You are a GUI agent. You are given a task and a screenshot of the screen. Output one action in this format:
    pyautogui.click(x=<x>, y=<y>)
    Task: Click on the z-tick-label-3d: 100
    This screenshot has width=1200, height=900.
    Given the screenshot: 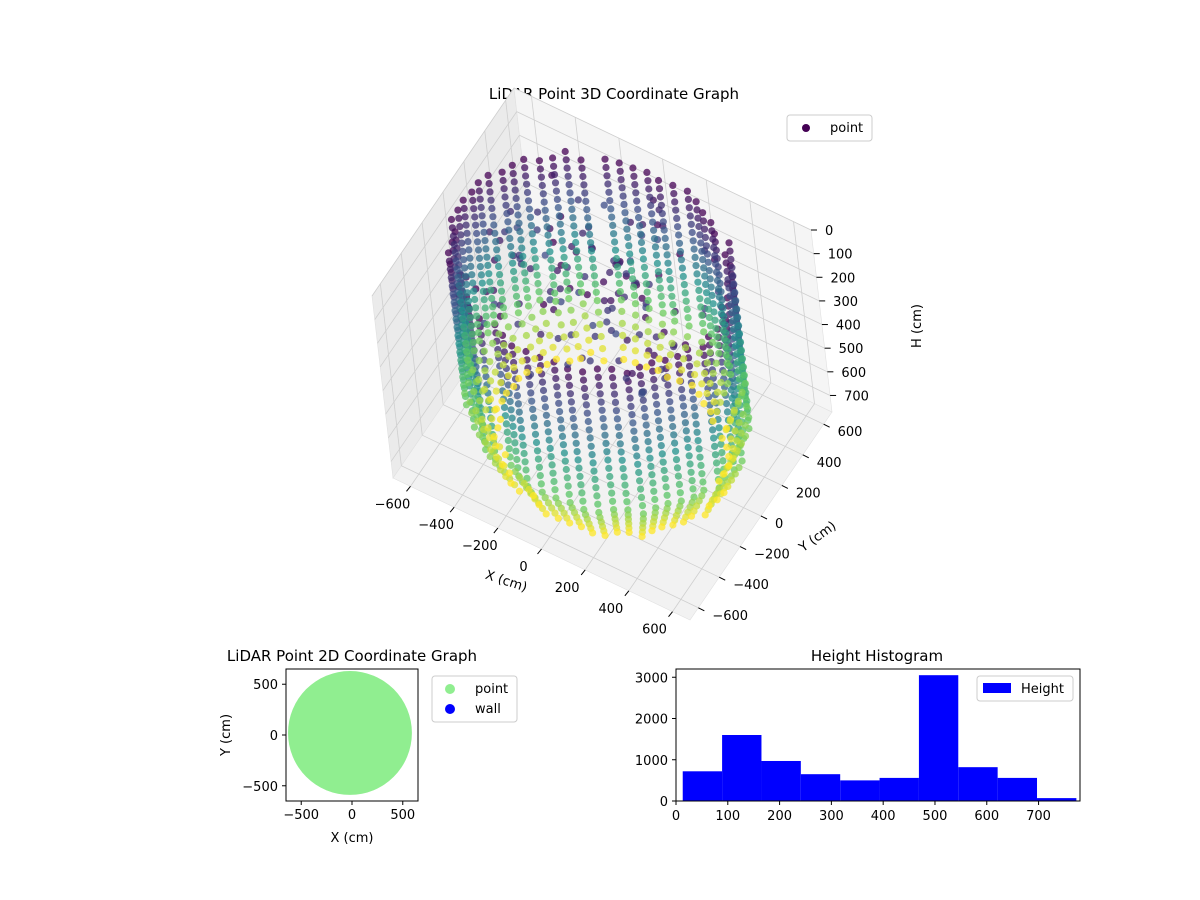 What is the action you would take?
    pyautogui.click(x=840, y=255)
    